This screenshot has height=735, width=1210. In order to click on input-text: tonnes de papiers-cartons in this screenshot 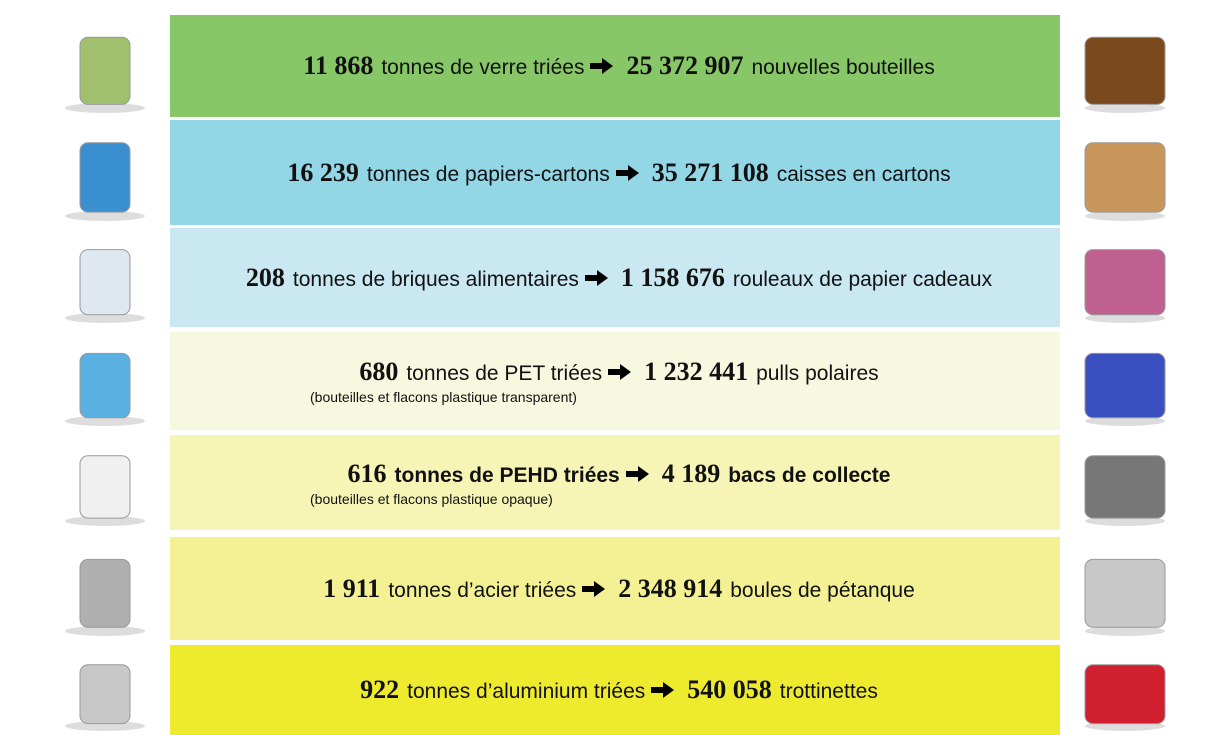, I will do `click(488, 174)`.